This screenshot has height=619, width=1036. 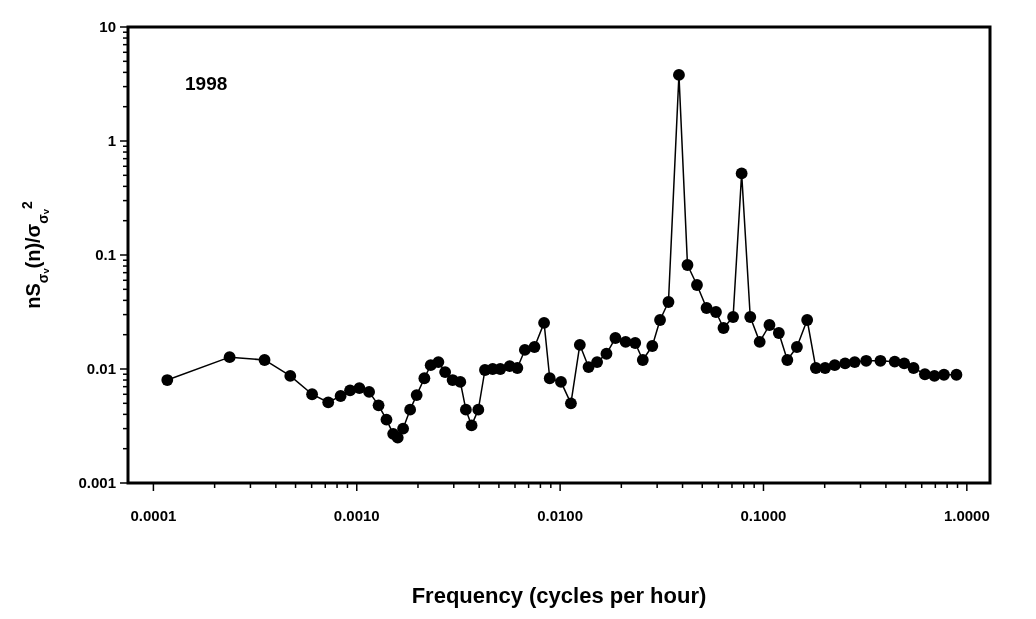 What do you see at coordinates (356, 515) in the screenshot?
I see `x-tick-label: 0.0010` at bounding box center [356, 515].